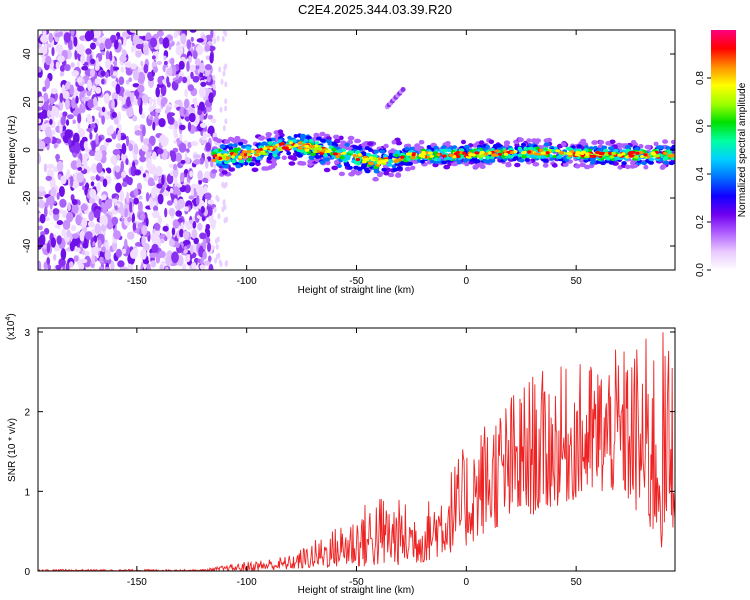  What do you see at coordinates (375, 9) in the screenshot?
I see `figure-title: C2E4.2025.344.03.39.R20` at bounding box center [375, 9].